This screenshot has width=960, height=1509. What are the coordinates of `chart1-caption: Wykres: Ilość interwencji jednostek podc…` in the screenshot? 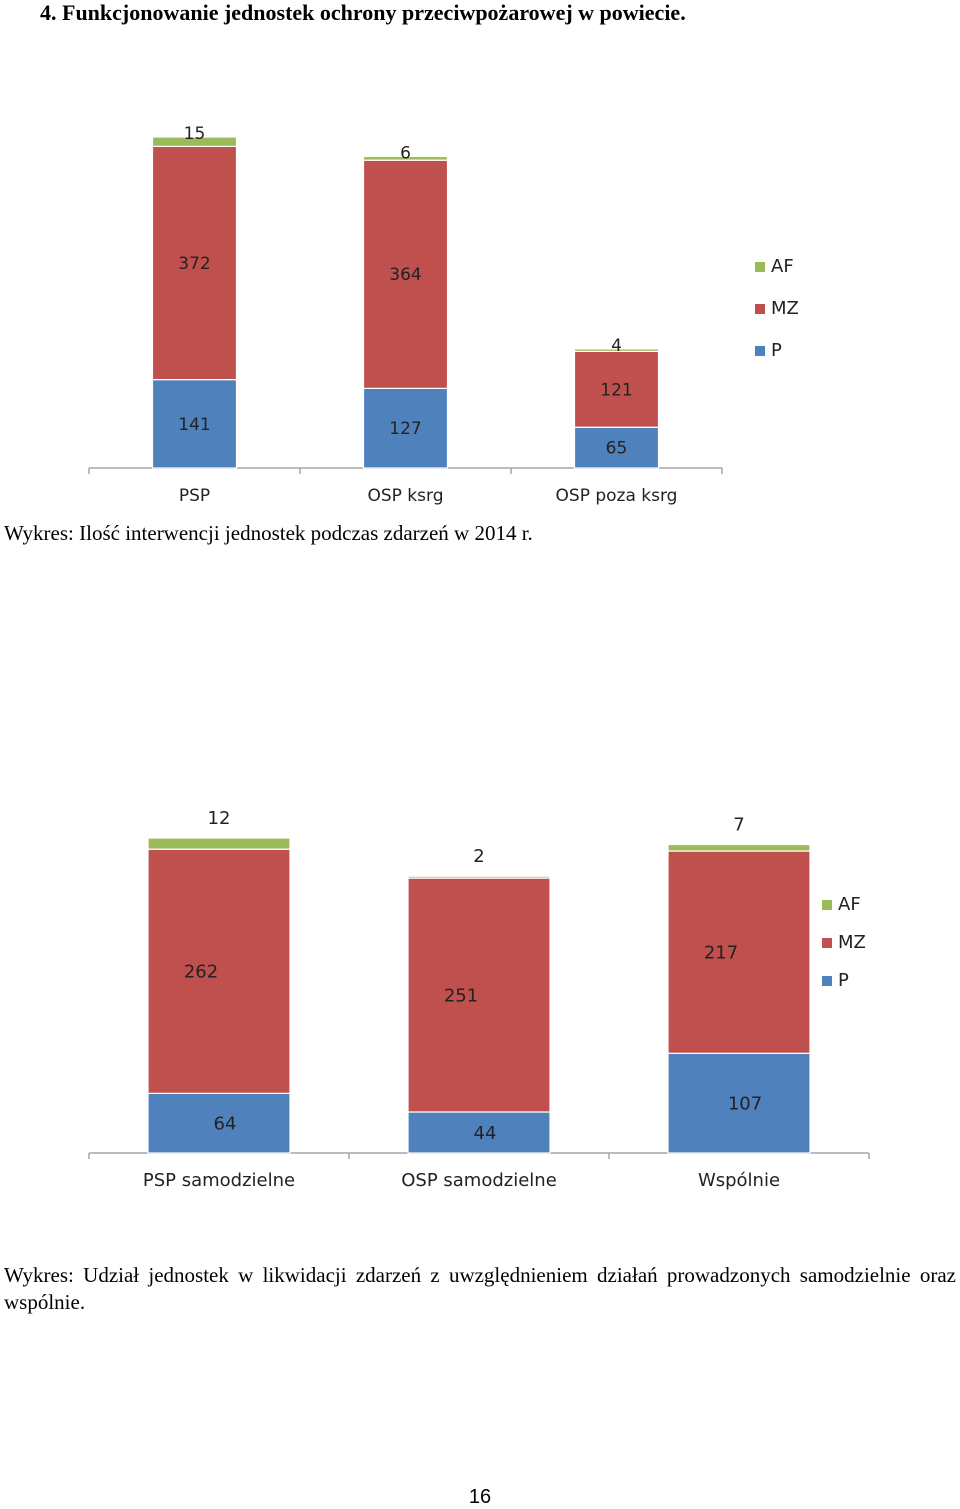 It's located at (268, 533).